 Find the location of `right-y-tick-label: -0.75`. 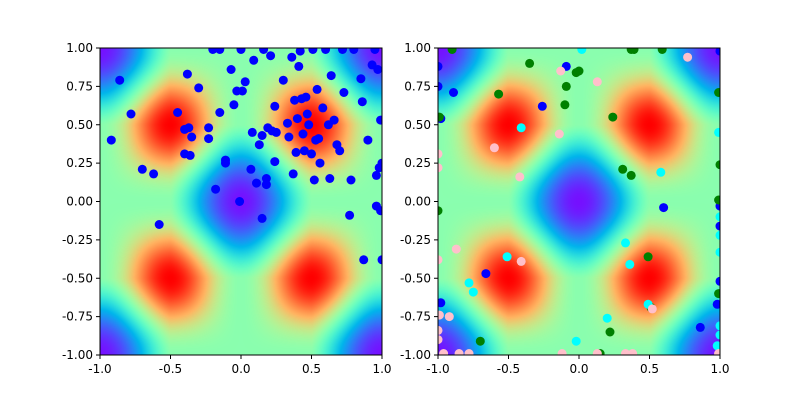

right-y-tick-label: -0.75 is located at coordinates (415, 317).